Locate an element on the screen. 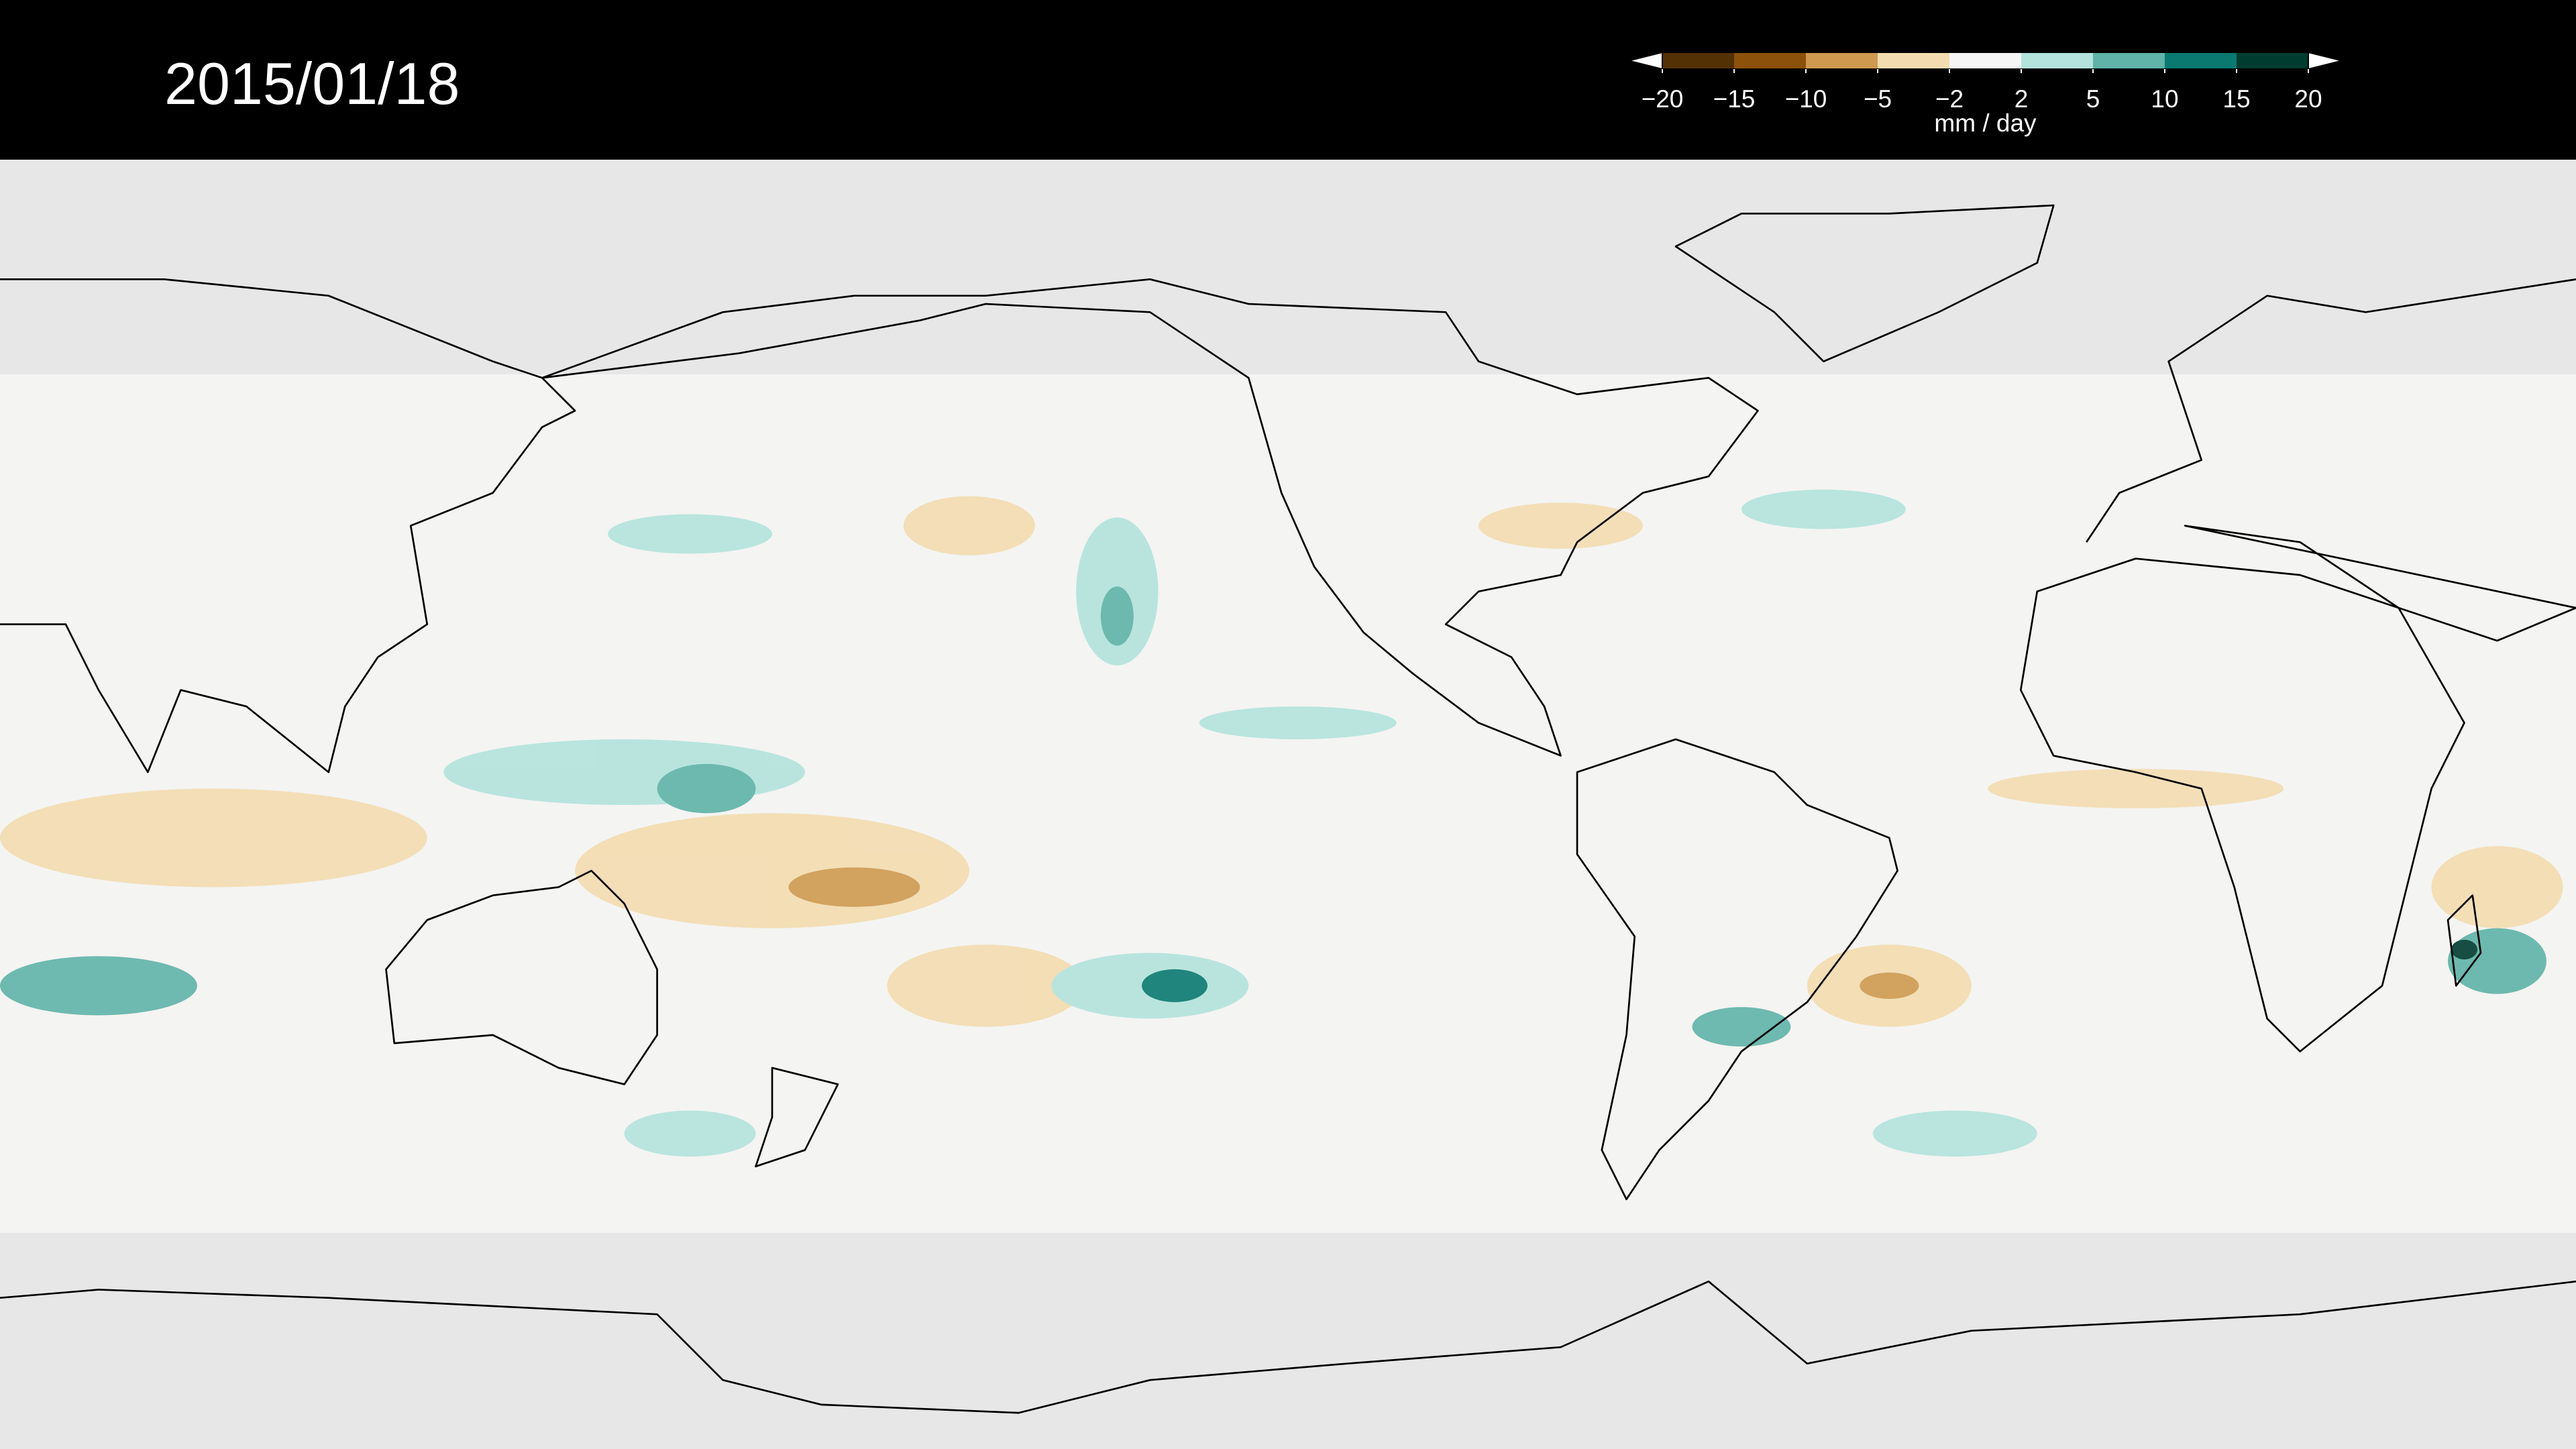 This screenshot has width=2576, height=1449. date-title: 2015/01/18 is located at coordinates (312, 83).